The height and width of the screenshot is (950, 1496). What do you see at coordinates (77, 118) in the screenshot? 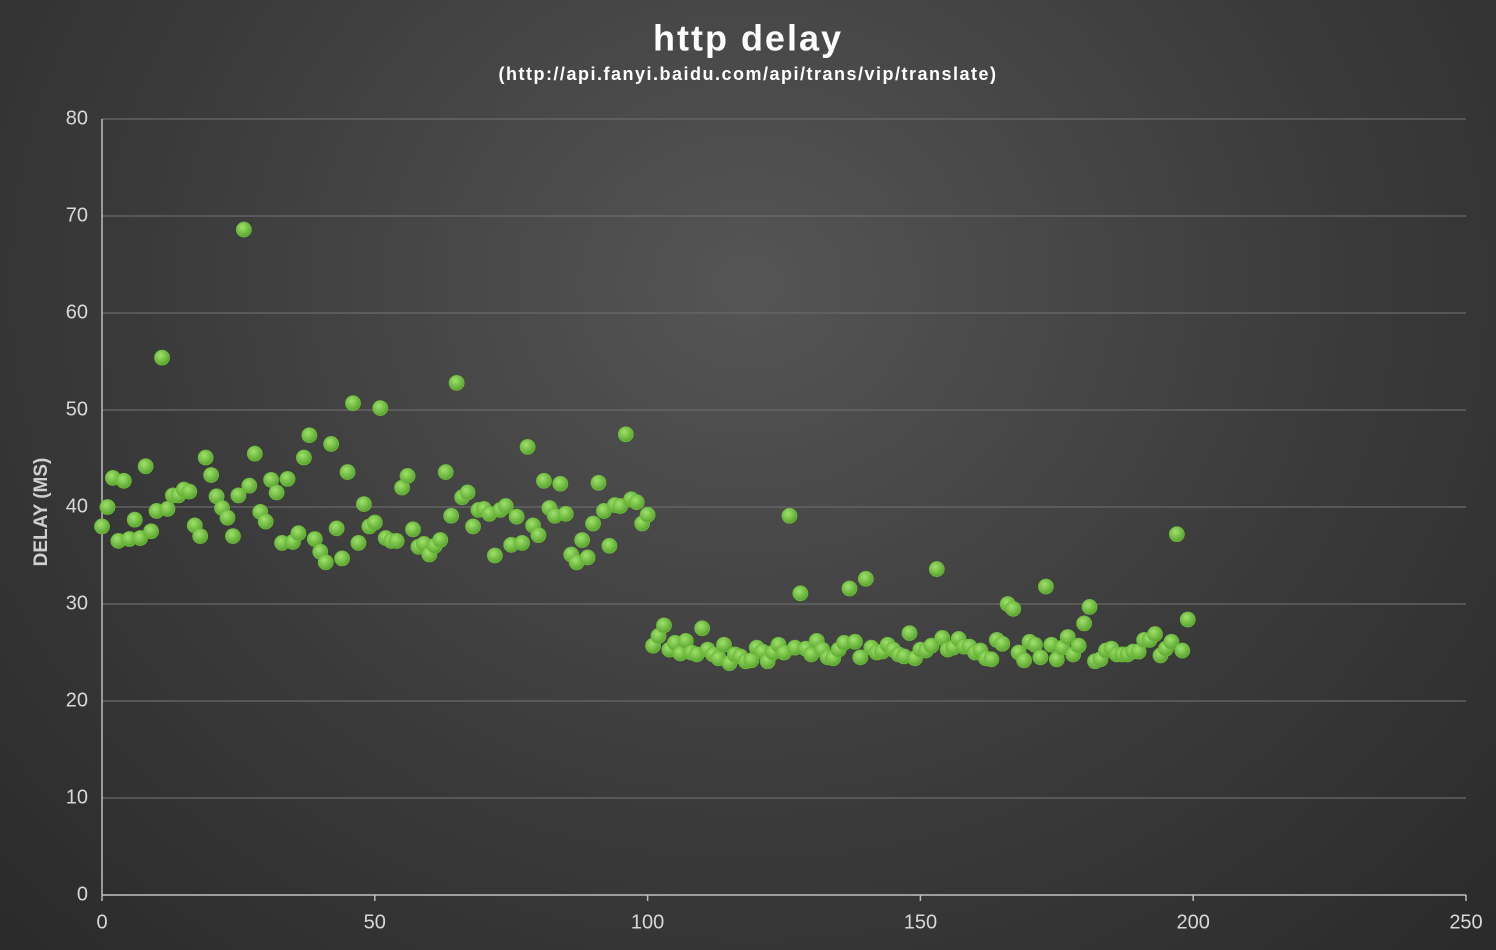
I see `y-tick-label: 80` at bounding box center [77, 118].